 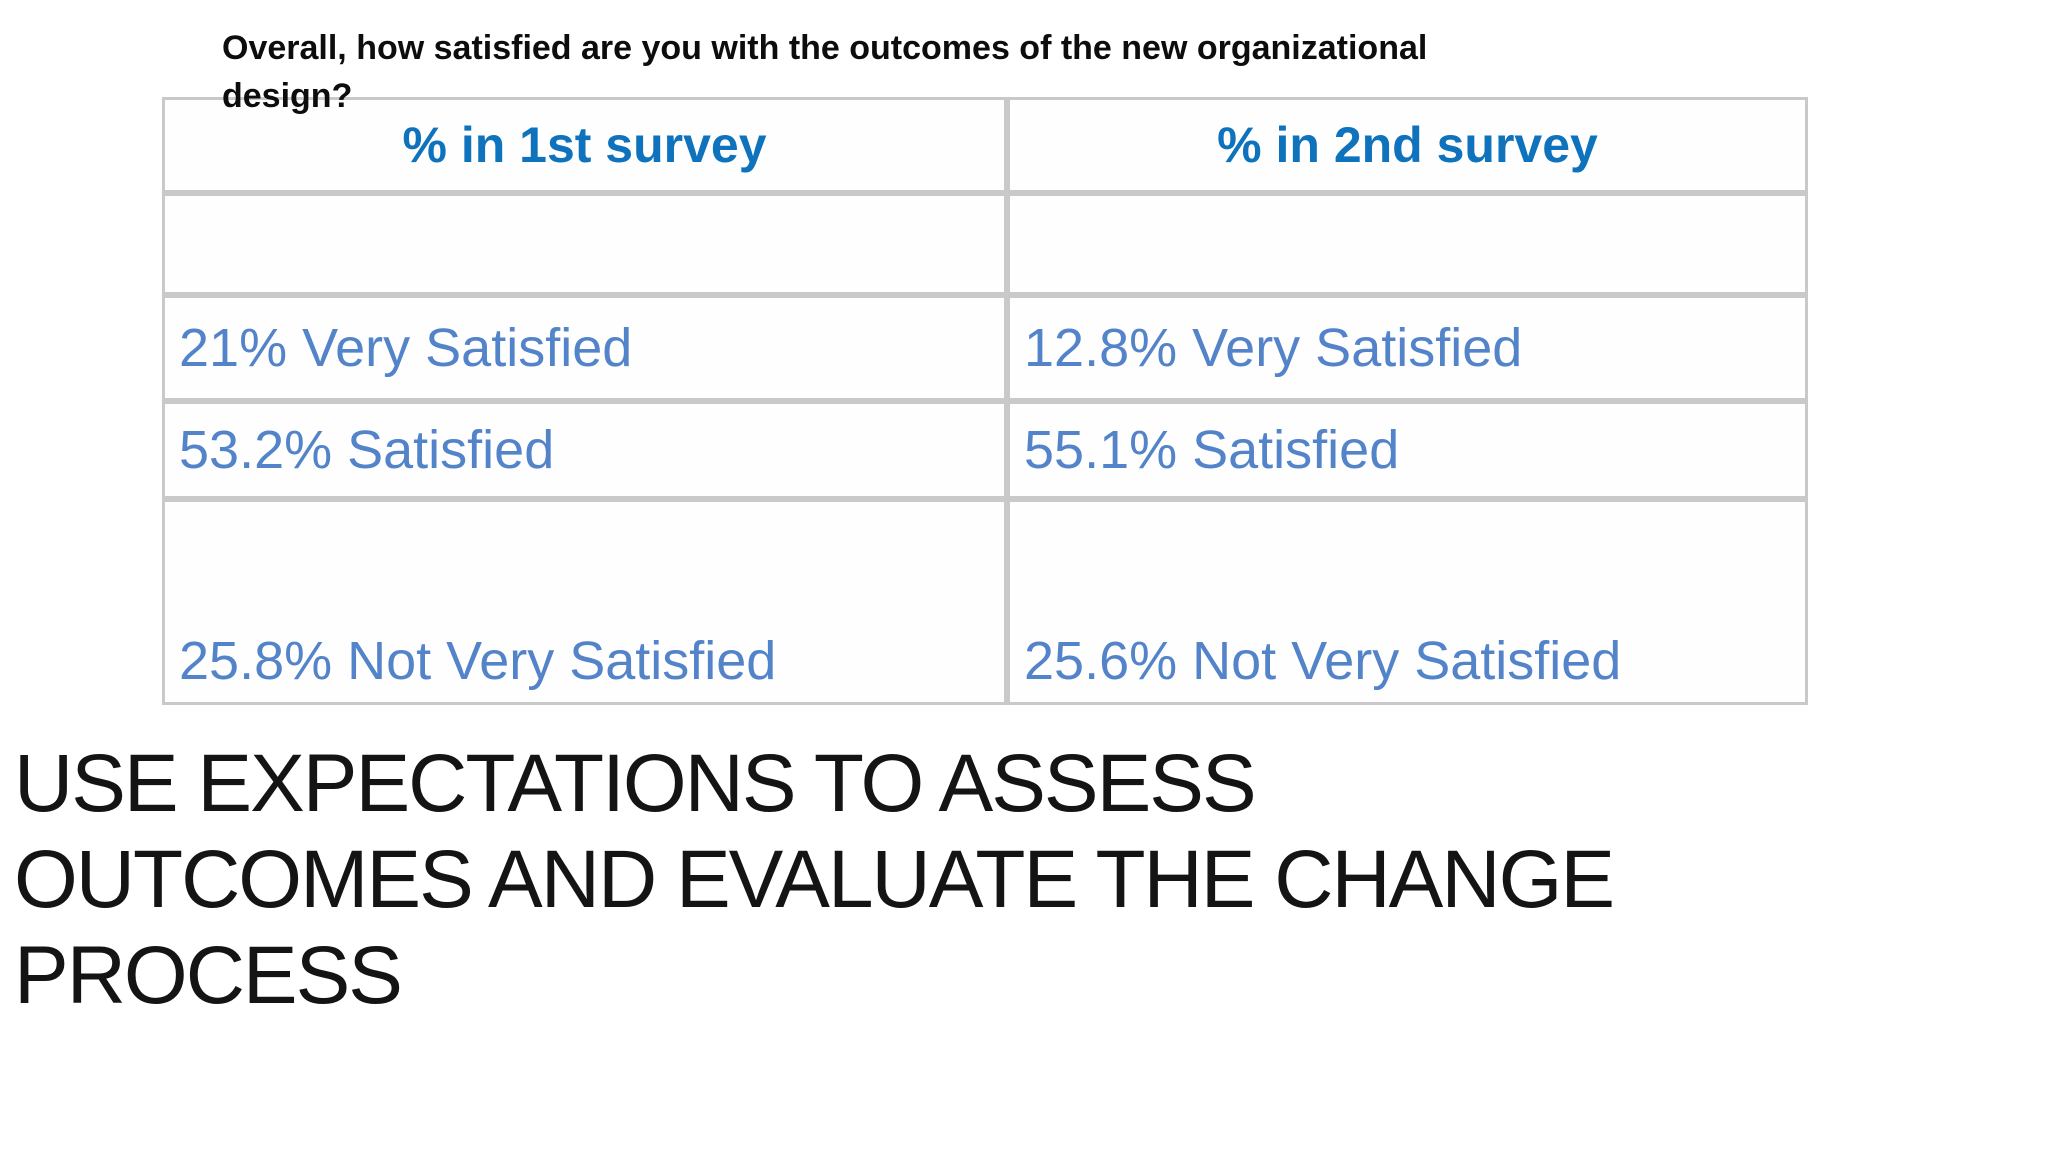 I want to click on cell-empty-1st, so click(x=584, y=244).